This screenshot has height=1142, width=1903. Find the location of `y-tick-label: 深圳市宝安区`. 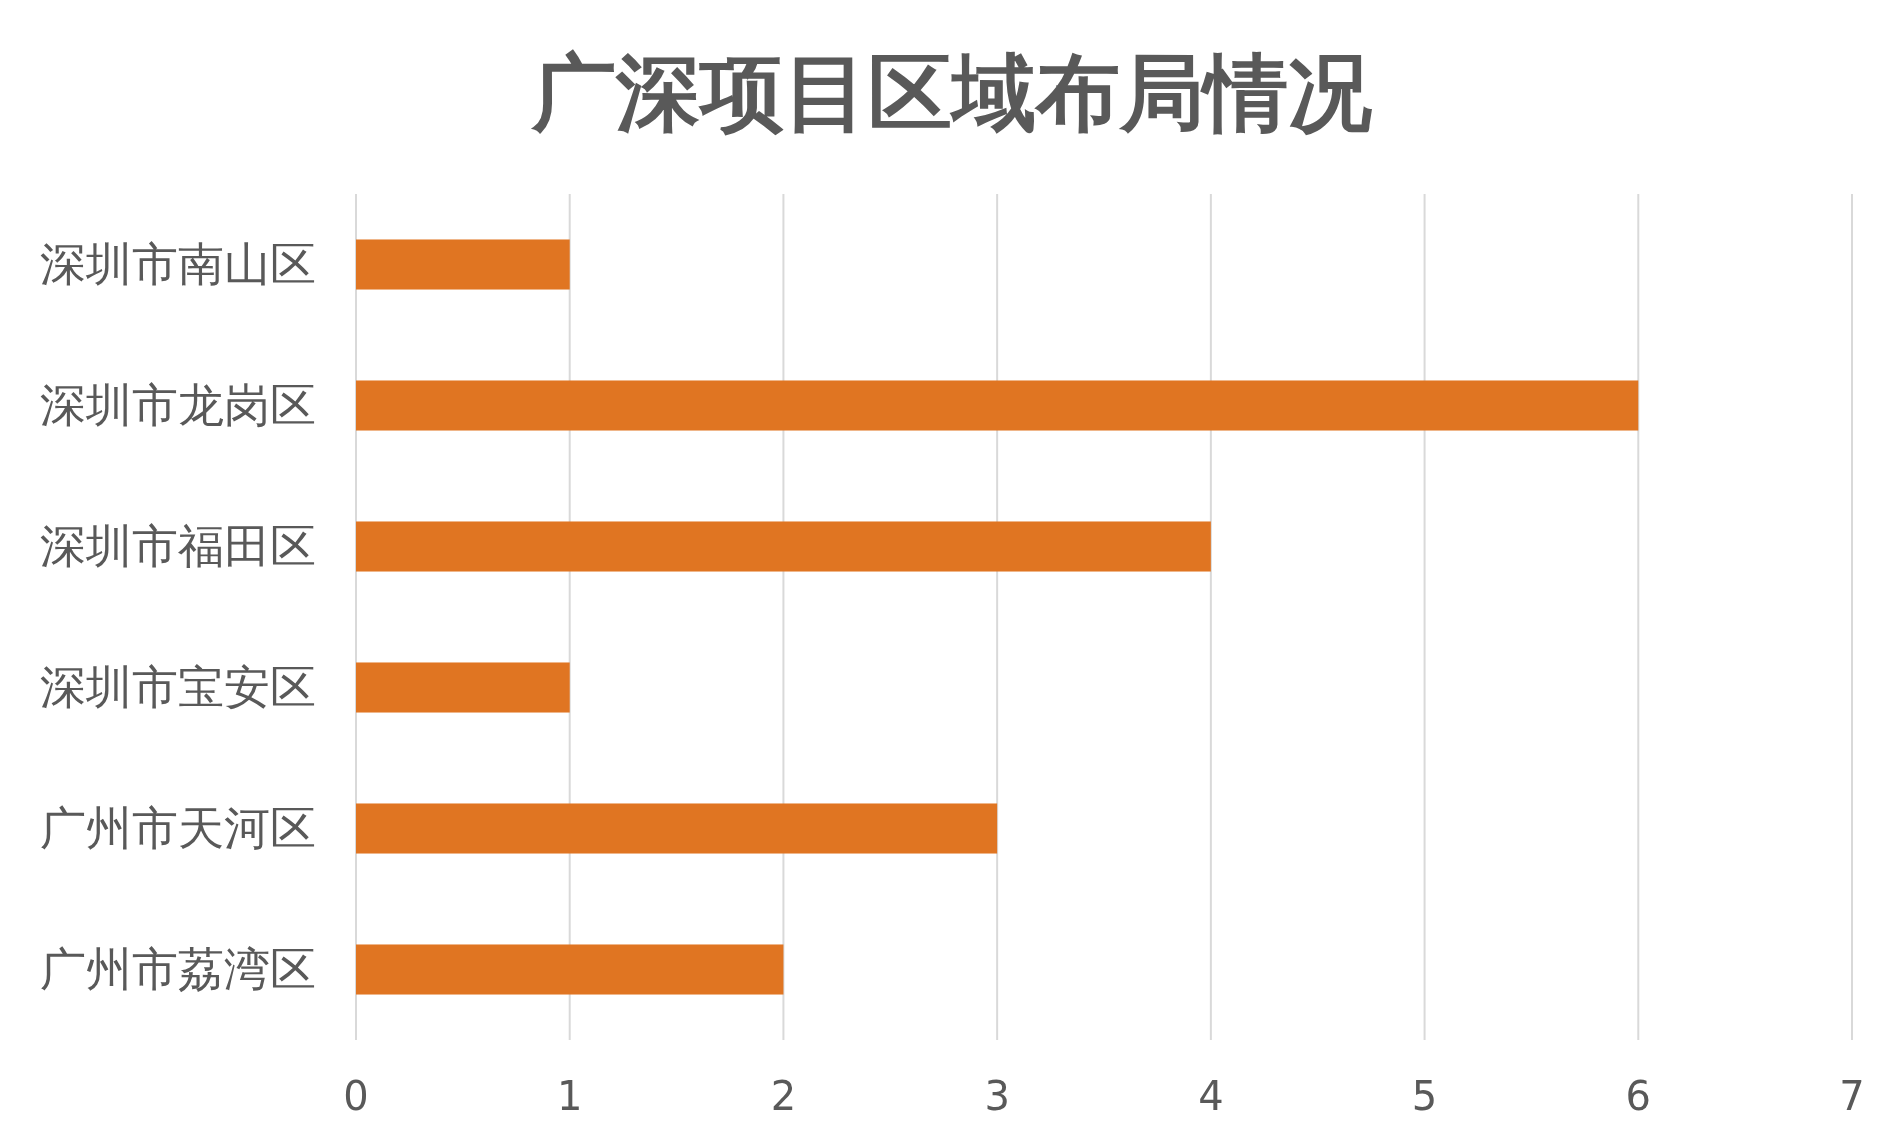

y-tick-label: 深圳市宝安区 is located at coordinates (178, 686).